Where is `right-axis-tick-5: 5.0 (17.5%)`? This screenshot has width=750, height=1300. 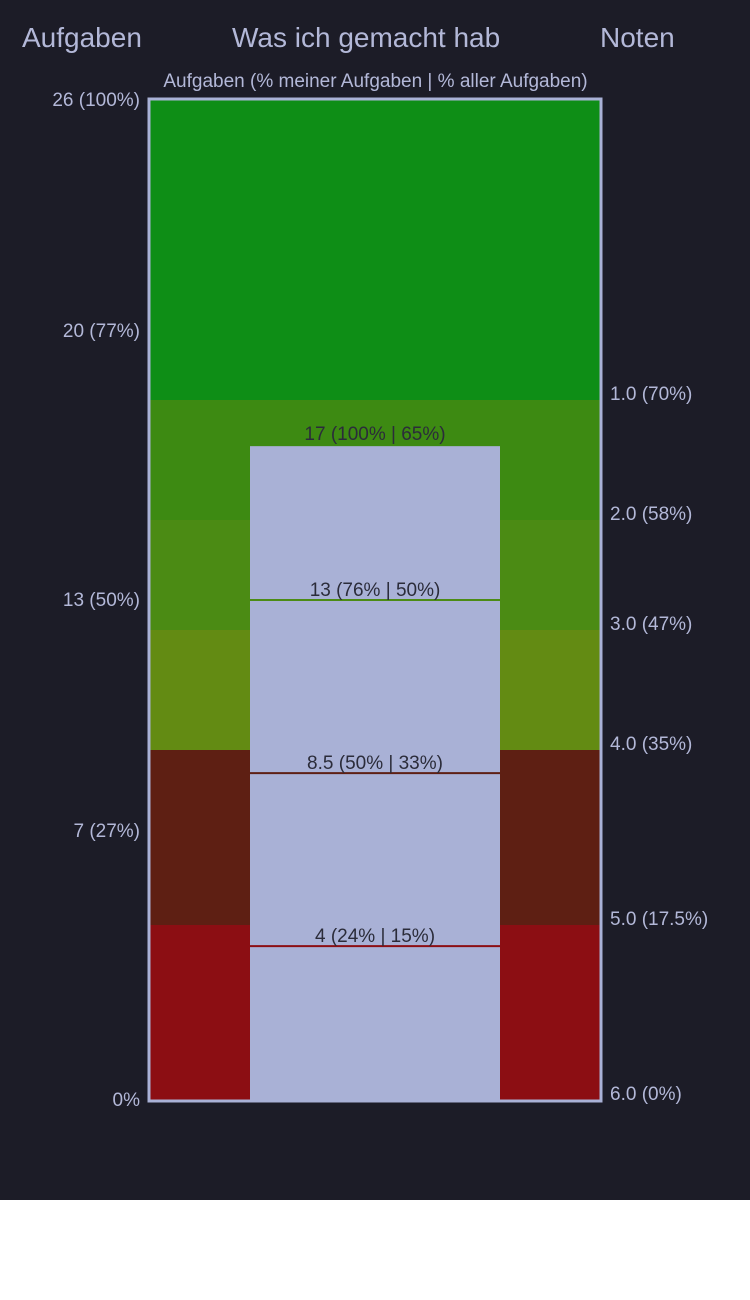 right-axis-tick-5: 5.0 (17.5%) is located at coordinates (659, 919).